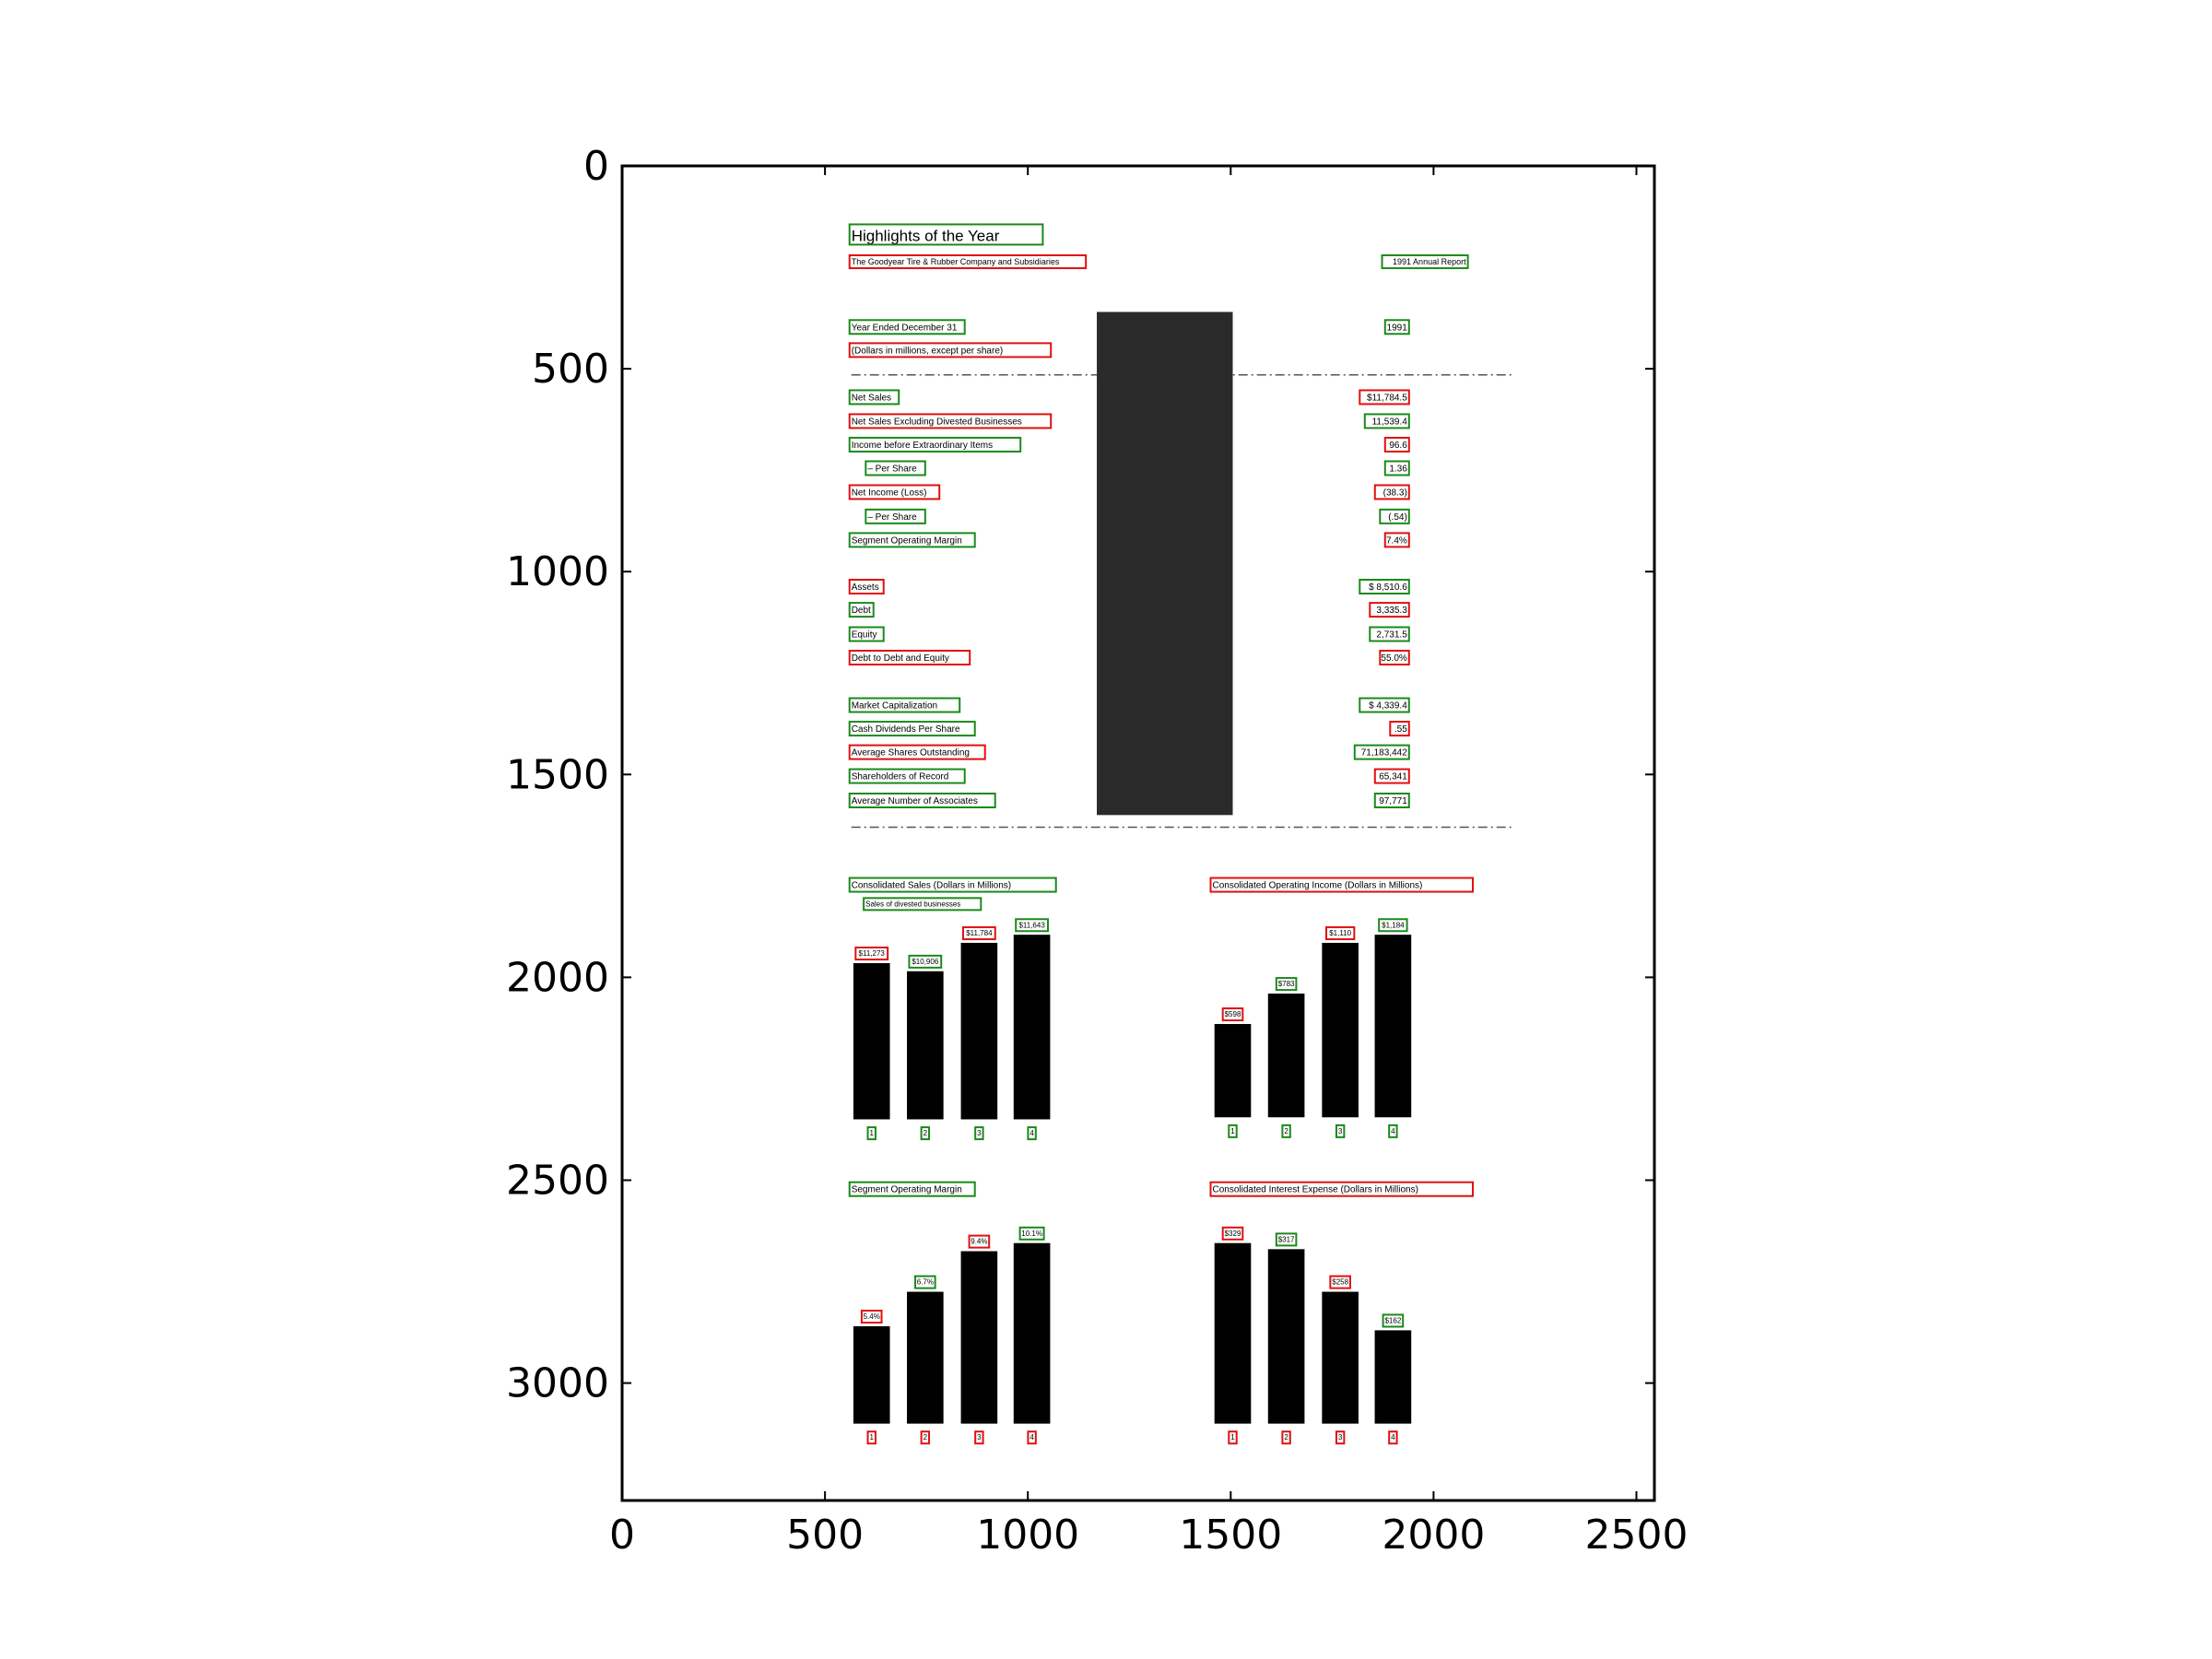 Image resolution: width=2212 pixels, height=1659 pixels. I want to click on chart-value-label: 5.4%, so click(872, 1316).